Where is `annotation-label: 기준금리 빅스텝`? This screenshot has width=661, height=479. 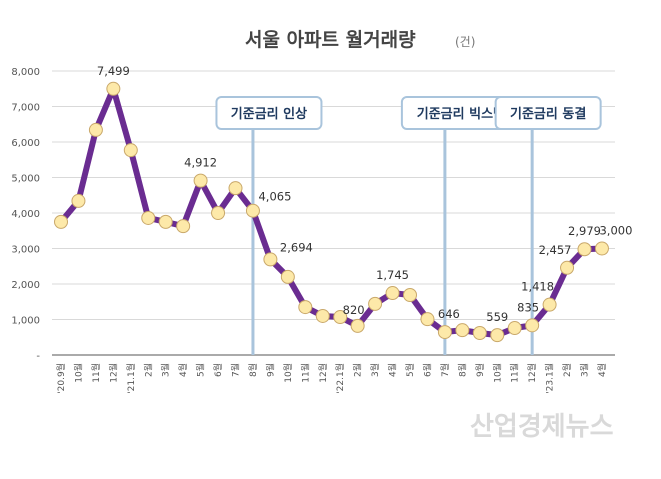 annotation-label: 기준금리 빅스텝 is located at coordinates (461, 114).